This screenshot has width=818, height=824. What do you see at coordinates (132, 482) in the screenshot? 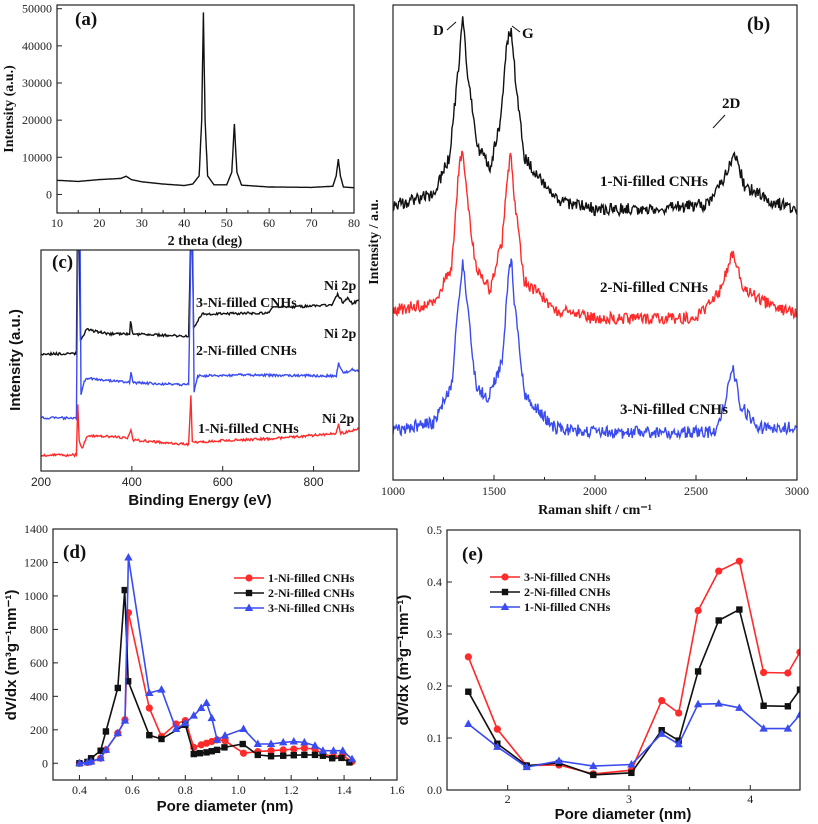
I see `x-tick-label: 400` at bounding box center [132, 482].